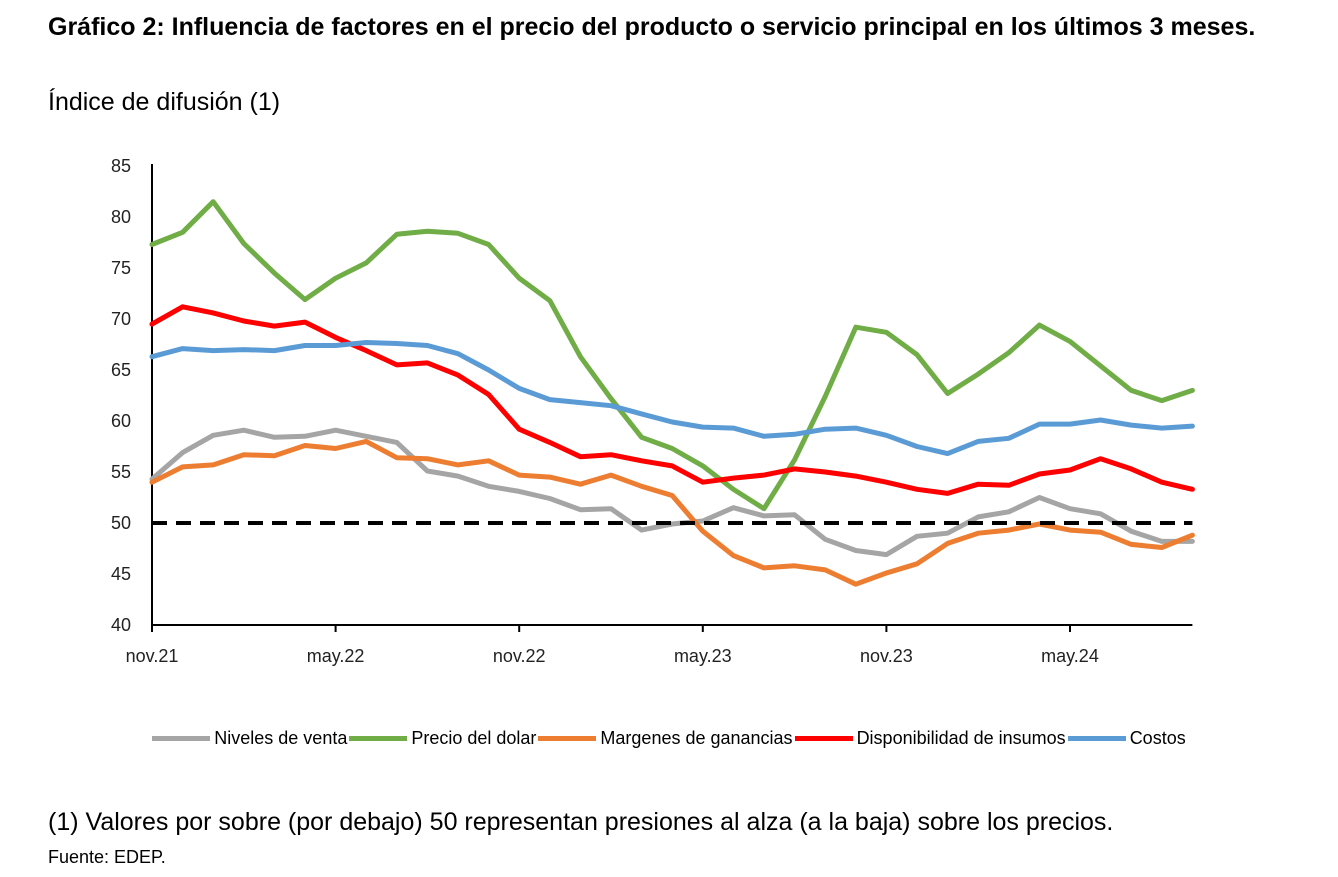 Image resolution: width=1338 pixels, height=877 pixels. Describe the element at coordinates (121, 166) in the screenshot. I see `y-tick-label: 85` at that location.